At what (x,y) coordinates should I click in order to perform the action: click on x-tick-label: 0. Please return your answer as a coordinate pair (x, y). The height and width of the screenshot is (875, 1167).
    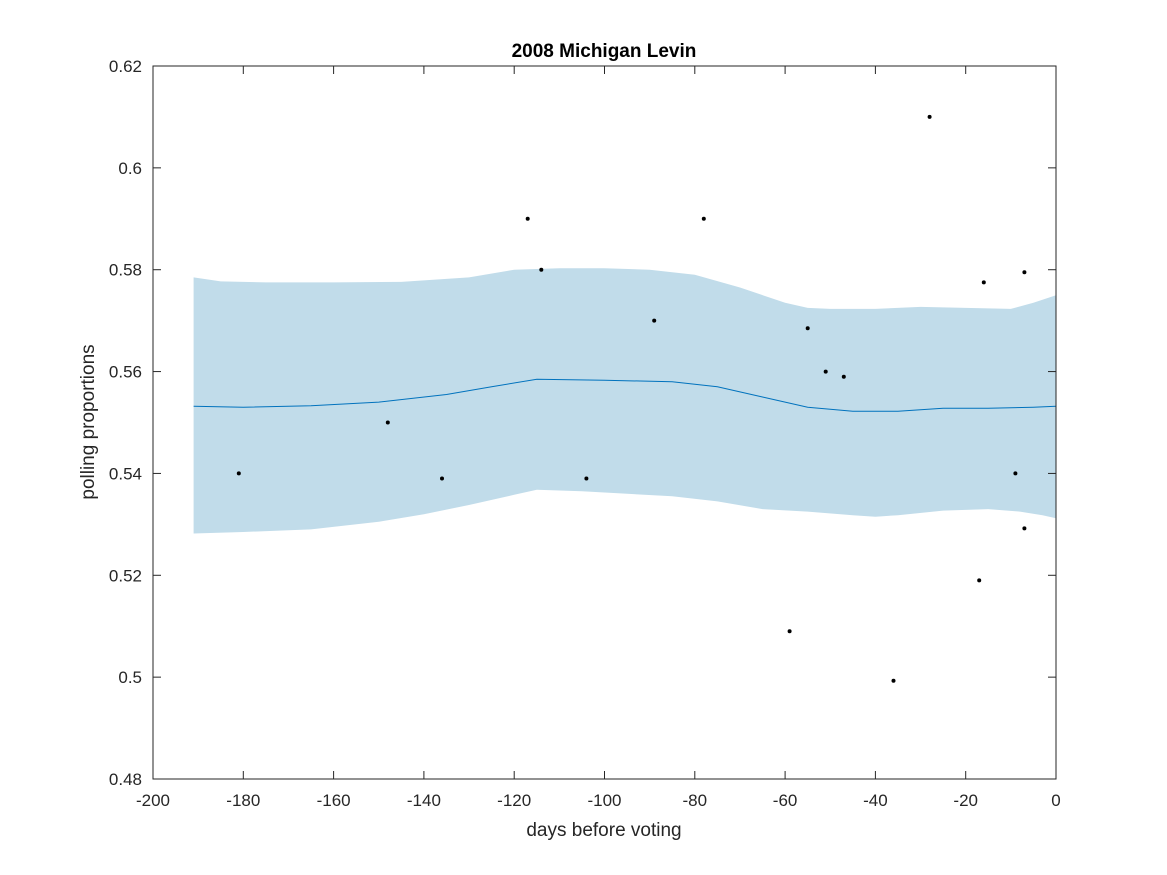
    Looking at the image, I should click on (1055, 800).